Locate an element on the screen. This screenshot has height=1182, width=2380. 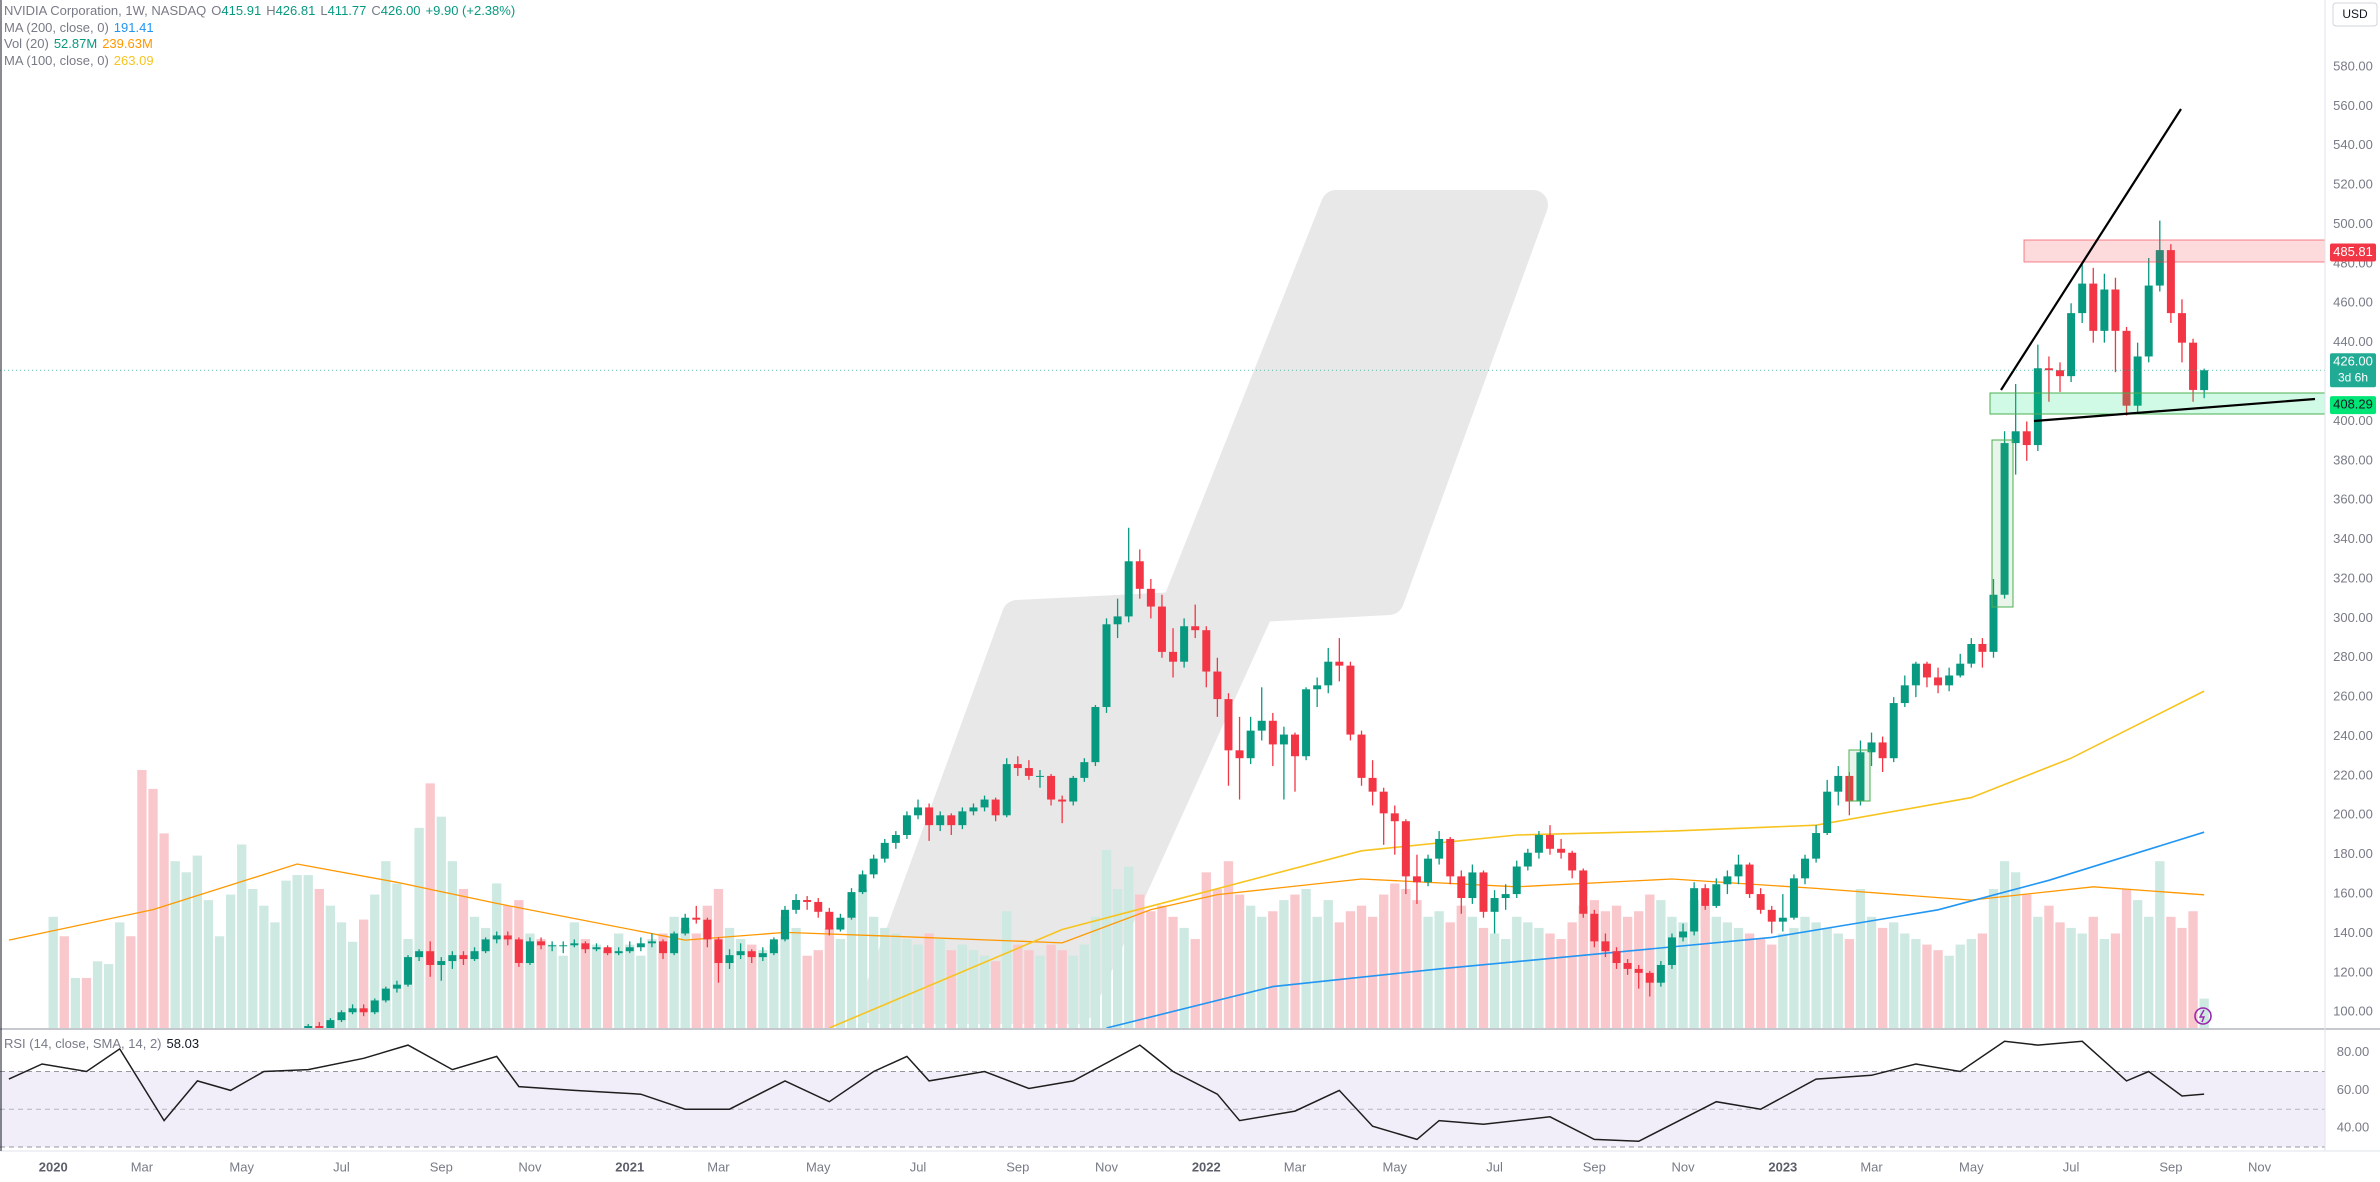
indicator-value: 239.63M is located at coordinates (127, 44).